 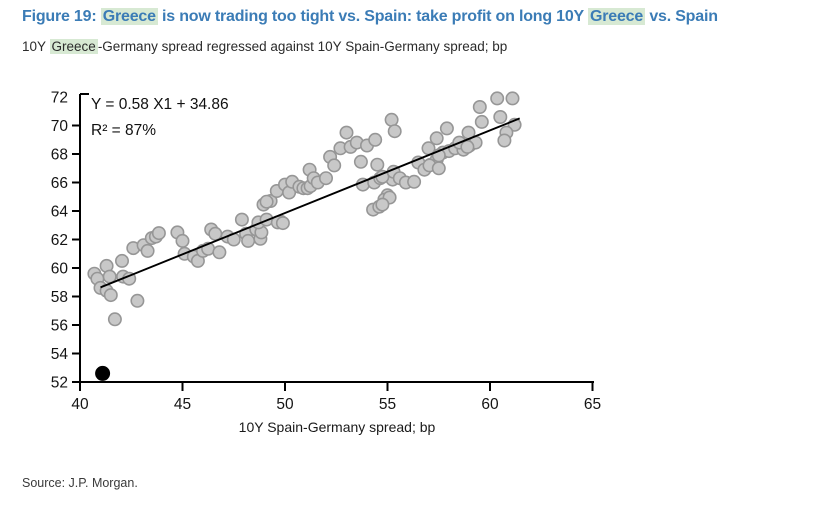 What do you see at coordinates (59, 183) in the screenshot?
I see `y-tick-label: 66` at bounding box center [59, 183].